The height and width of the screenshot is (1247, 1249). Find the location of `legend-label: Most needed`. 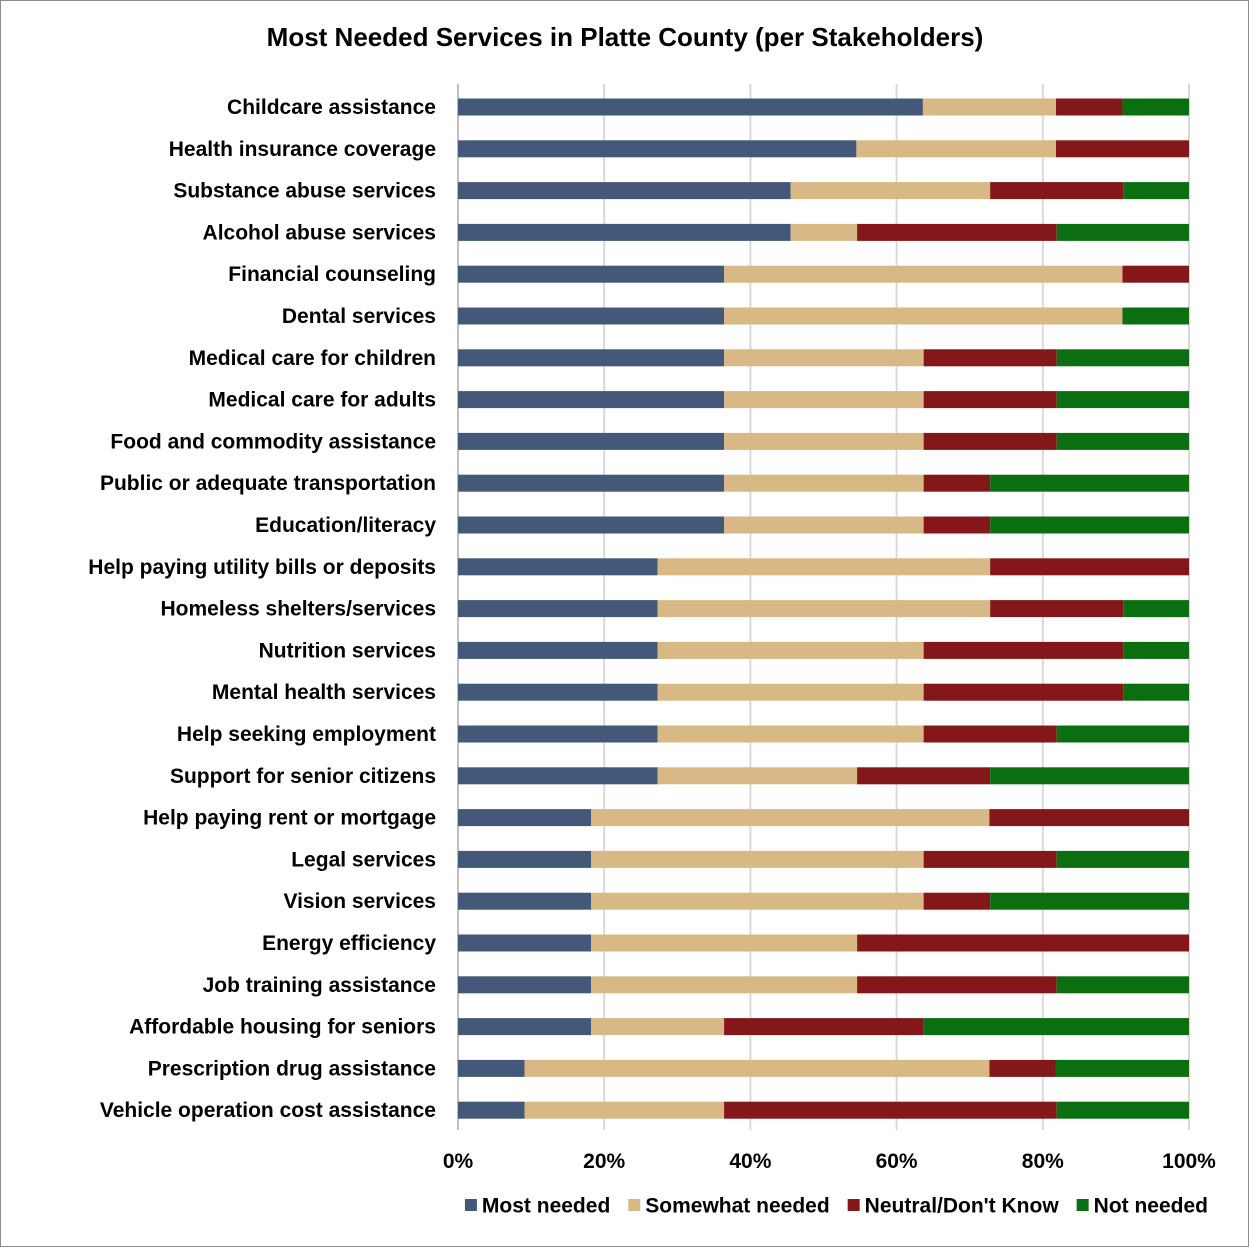

legend-label: Most needed is located at coordinates (546, 1206).